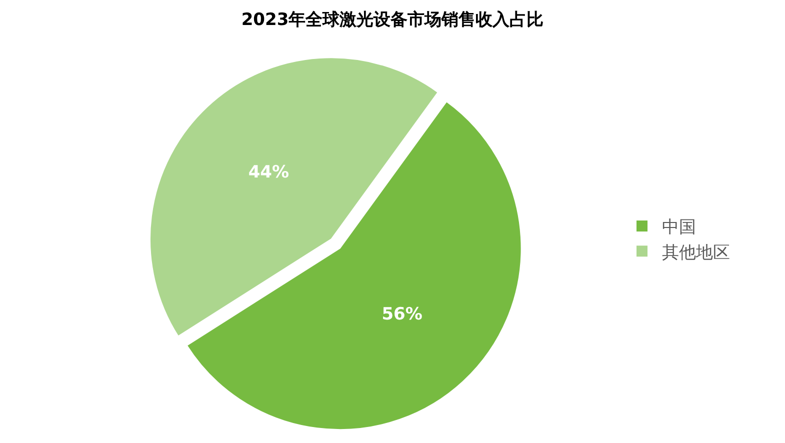  Describe the element at coordinates (679, 228) in the screenshot. I see `legend-label: 中国` at that location.